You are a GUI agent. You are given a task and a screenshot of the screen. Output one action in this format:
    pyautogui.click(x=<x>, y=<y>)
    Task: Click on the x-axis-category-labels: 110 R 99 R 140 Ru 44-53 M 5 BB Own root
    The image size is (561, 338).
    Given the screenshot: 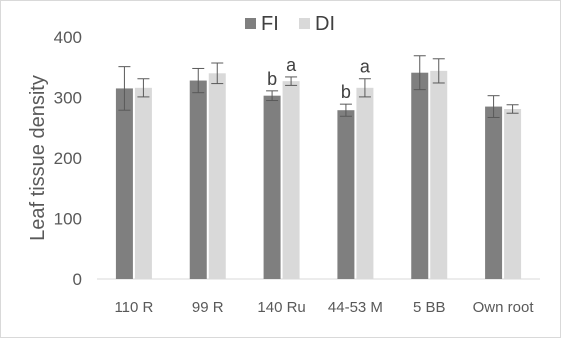 What is the action you would take?
    pyautogui.click(x=324, y=307)
    